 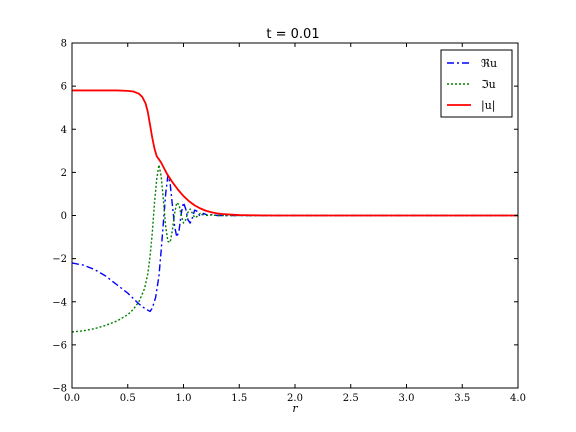 I want to click on x-tick-label: 1.5, so click(x=239, y=398).